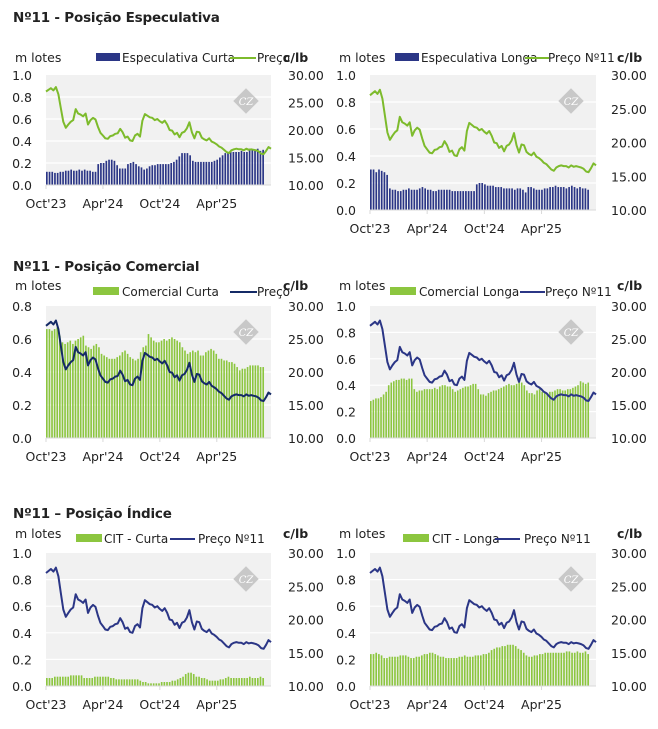  What do you see at coordinates (158, 608) in the screenshot?
I see `price-line` at bounding box center [158, 608].